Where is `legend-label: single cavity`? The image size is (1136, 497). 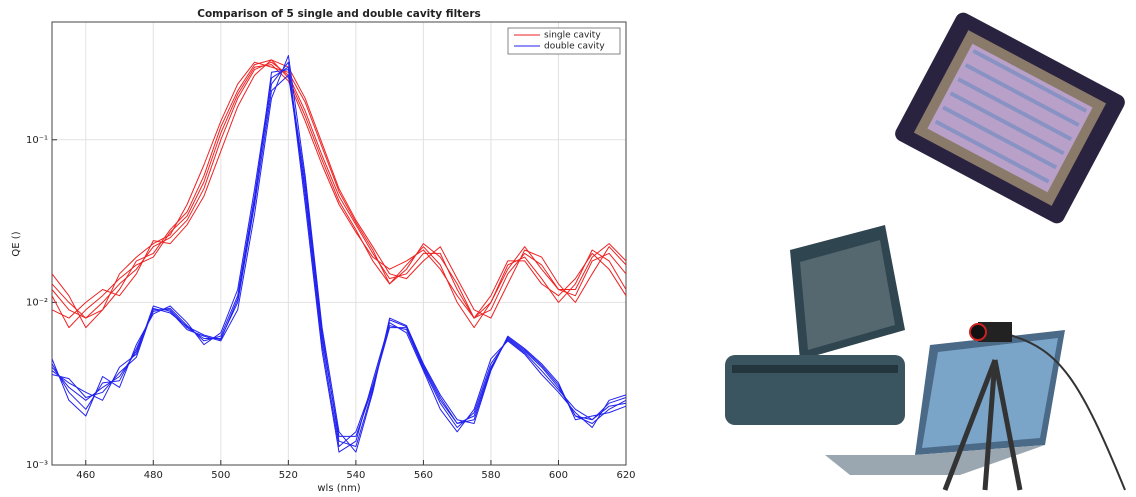
legend-label: single cavity is located at coordinates (572, 36).